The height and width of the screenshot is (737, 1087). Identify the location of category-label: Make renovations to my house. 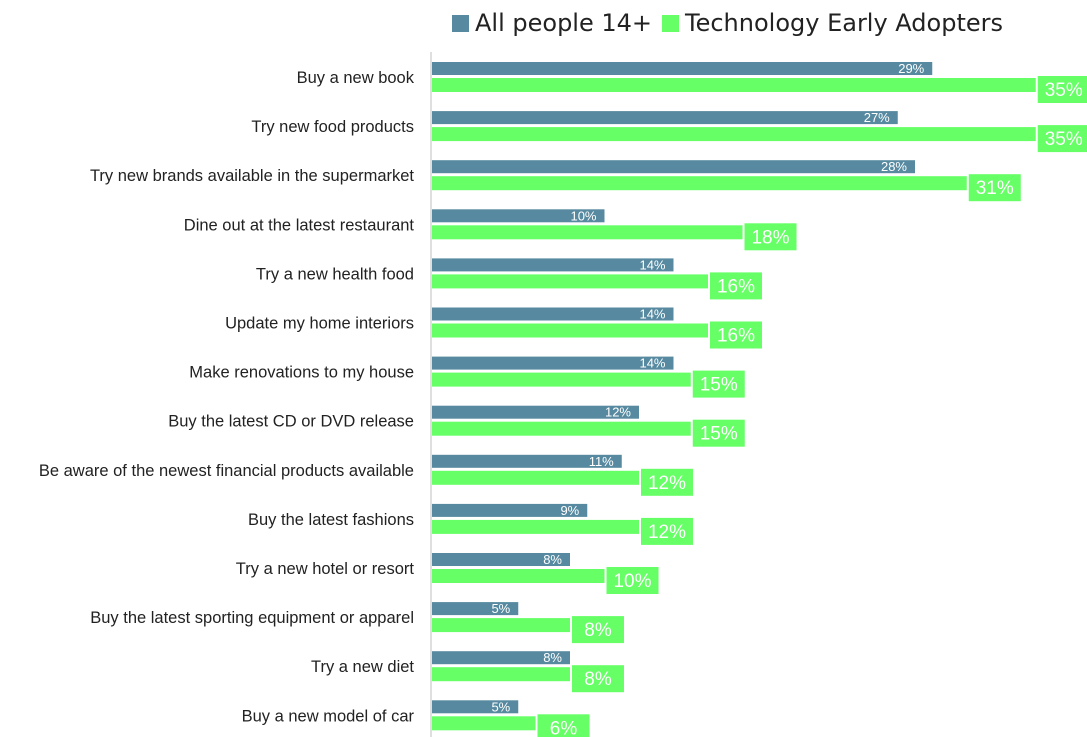
(301, 373).